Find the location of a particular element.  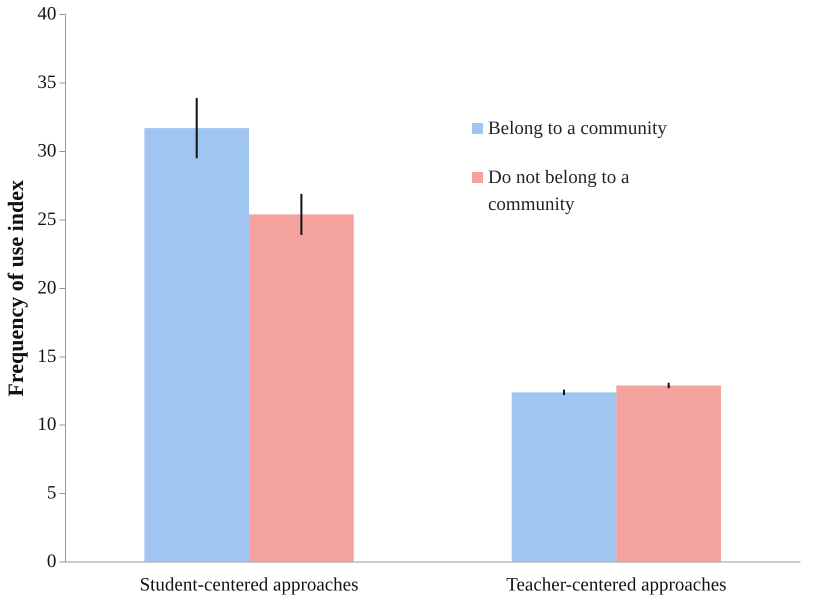

y-axis-title: Frequency of use index is located at coordinates (15, 288).